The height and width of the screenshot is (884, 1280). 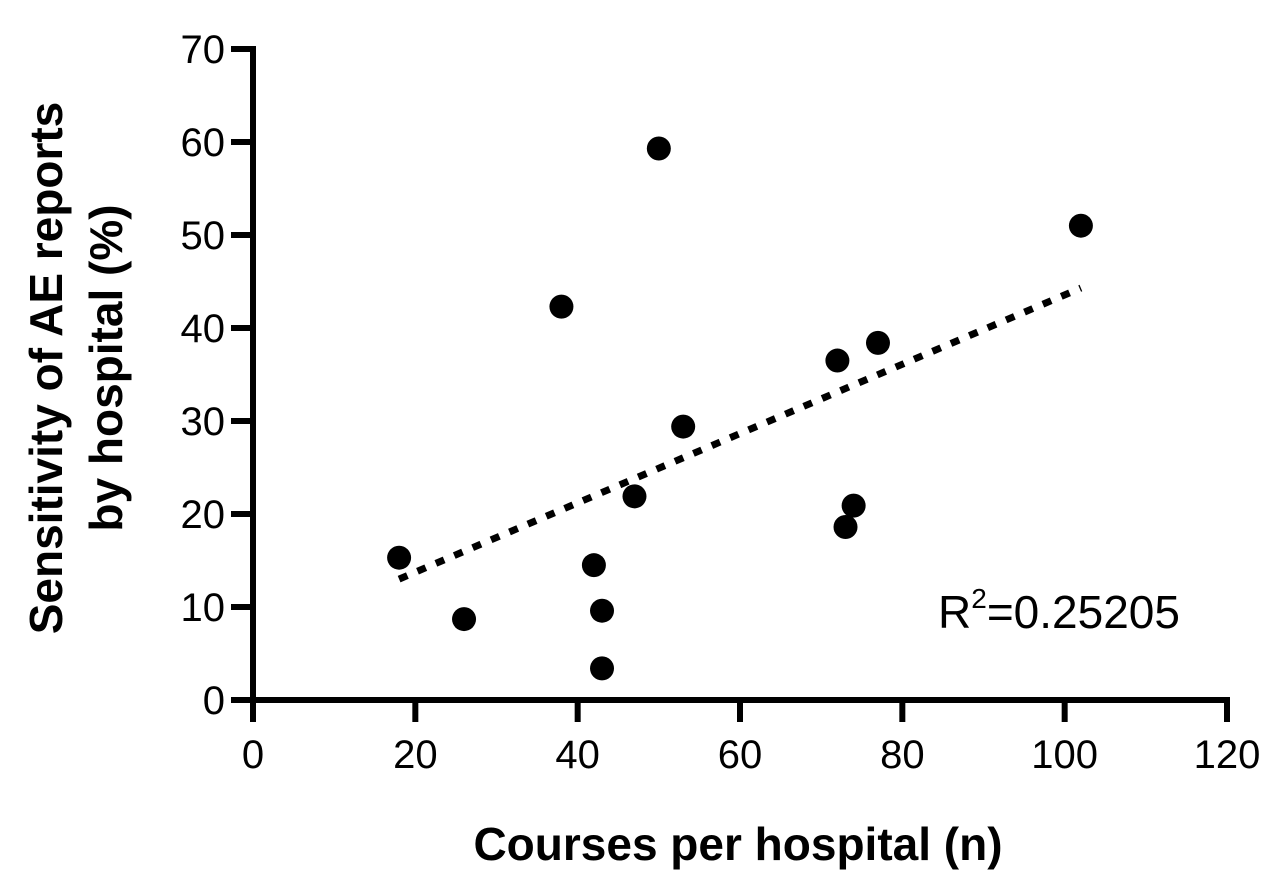 What do you see at coordinates (46, 368) in the screenshot?
I see `y-axis-title-line-1: Sensitivity of AE reports` at bounding box center [46, 368].